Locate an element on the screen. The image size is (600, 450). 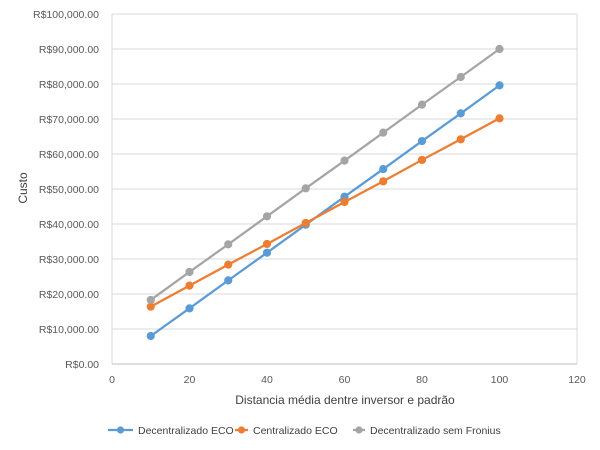
y-axis-title: Custo is located at coordinates (23, 188).